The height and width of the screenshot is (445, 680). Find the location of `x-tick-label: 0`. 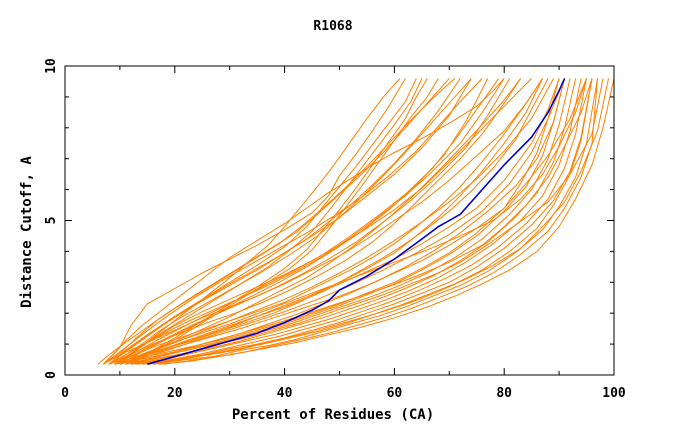

x-tick-label: 0 is located at coordinates (65, 393).